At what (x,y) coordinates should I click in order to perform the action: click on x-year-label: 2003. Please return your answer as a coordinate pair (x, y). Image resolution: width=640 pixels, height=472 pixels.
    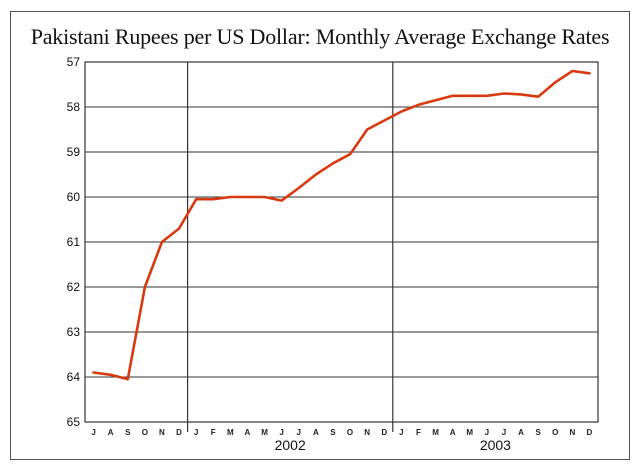
    Looking at the image, I should click on (495, 445).